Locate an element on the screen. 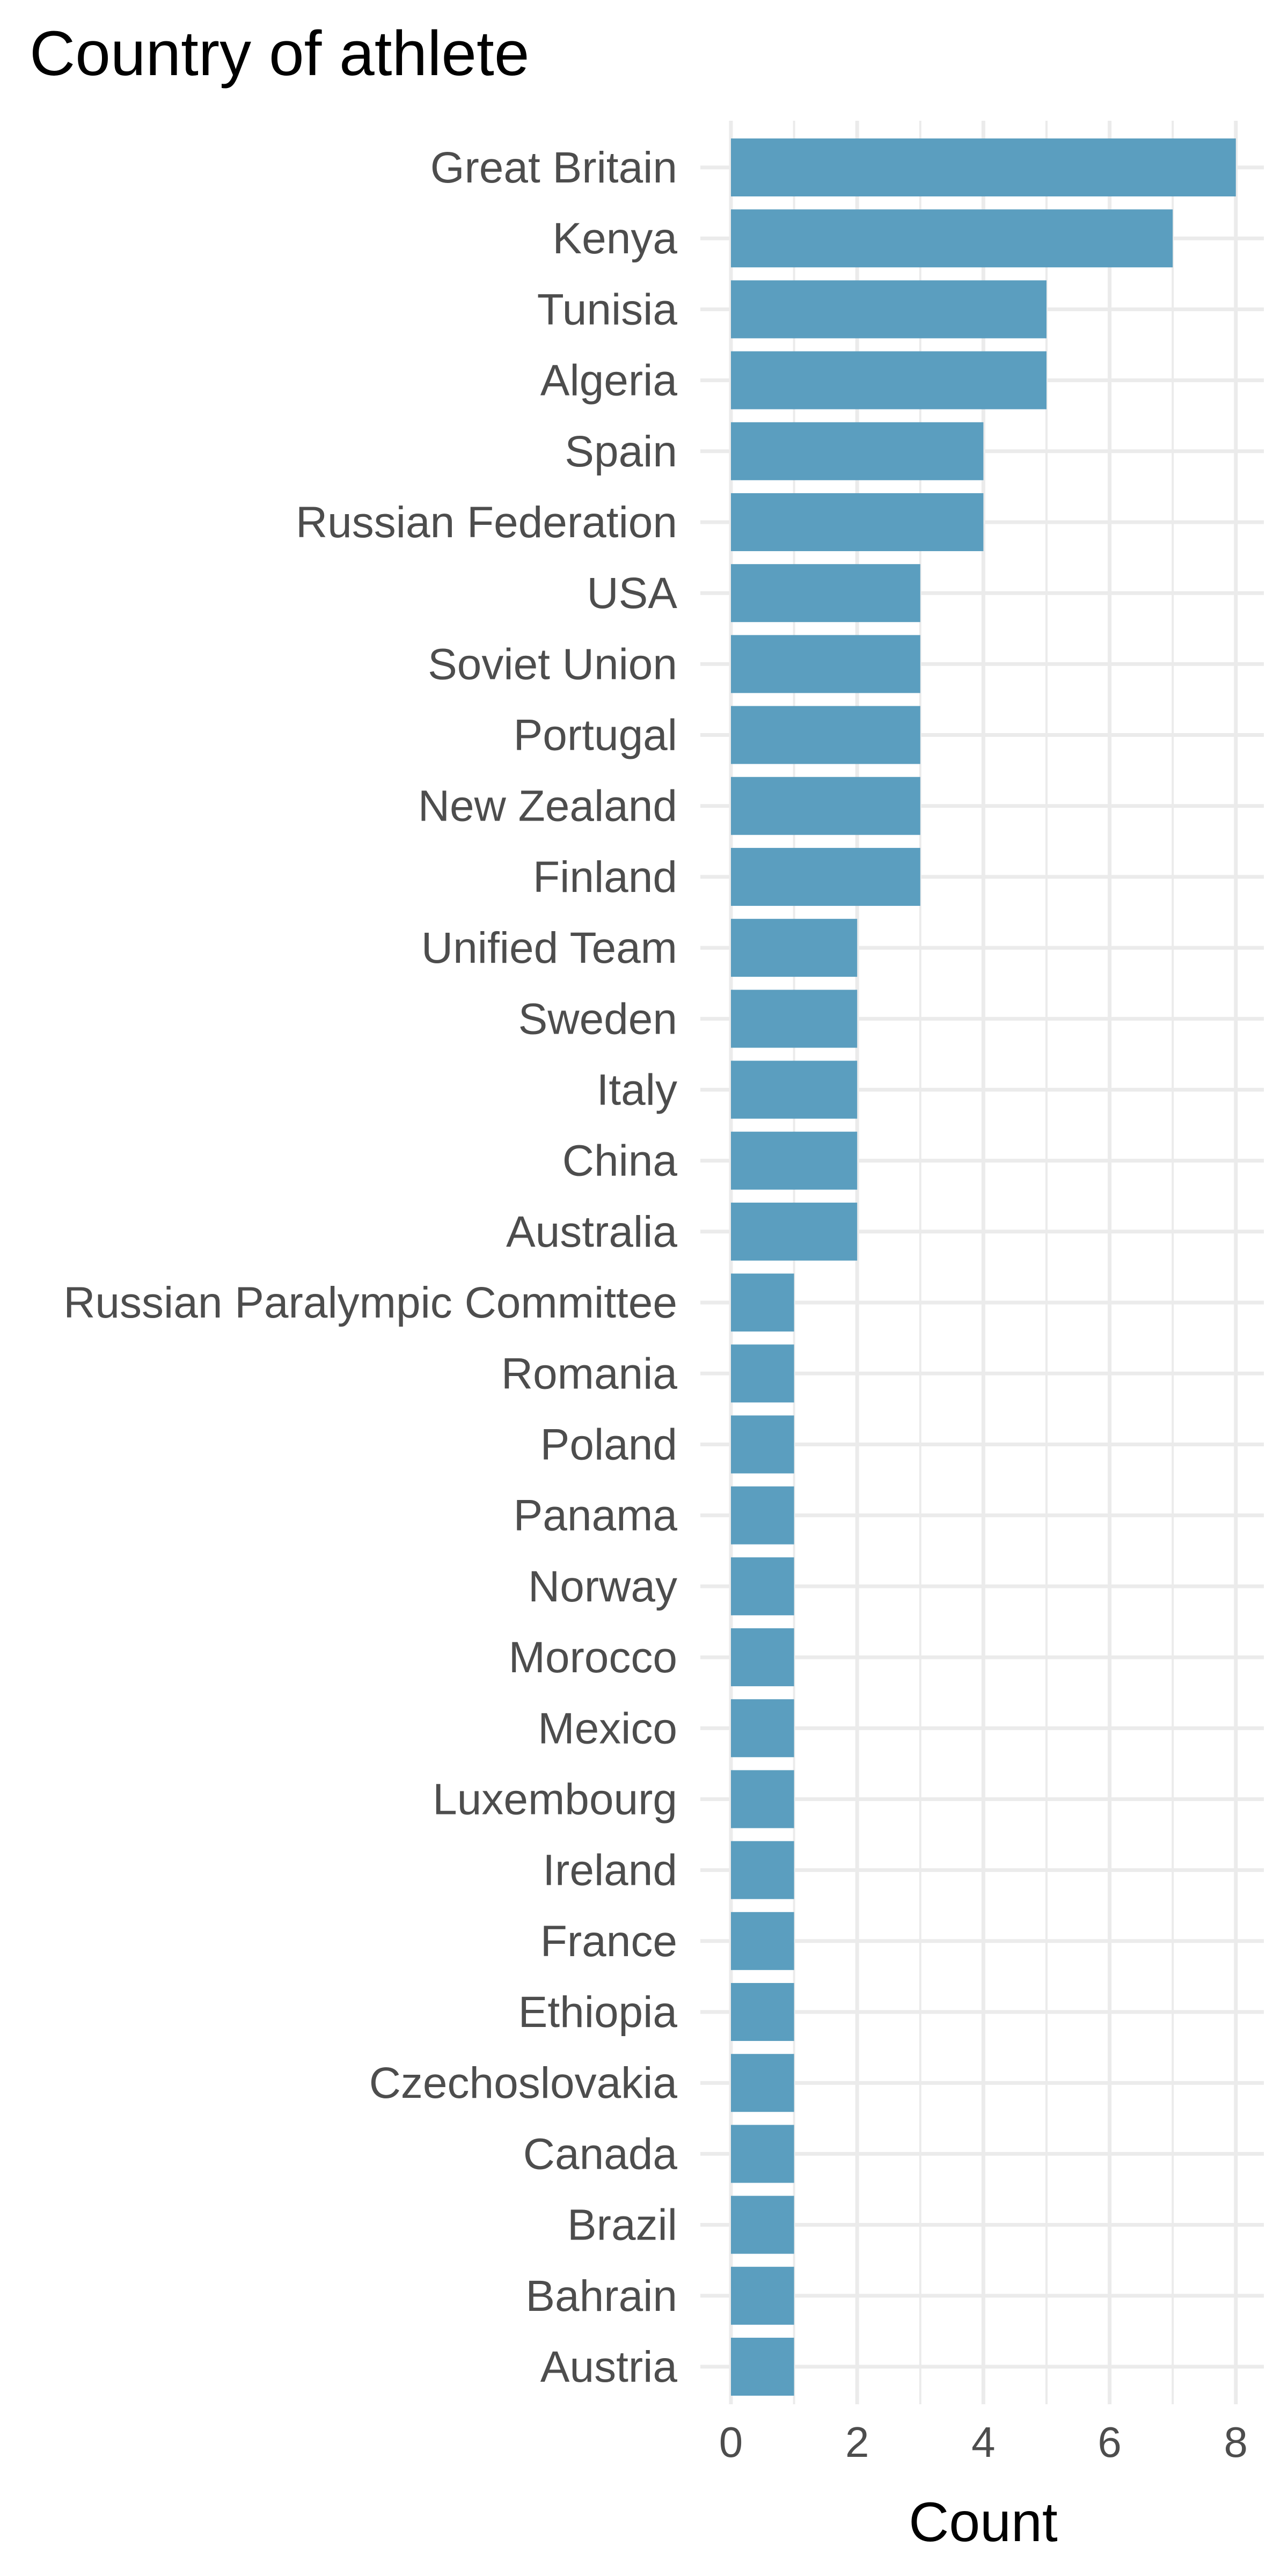  category-label: Ireland is located at coordinates (610, 1870).